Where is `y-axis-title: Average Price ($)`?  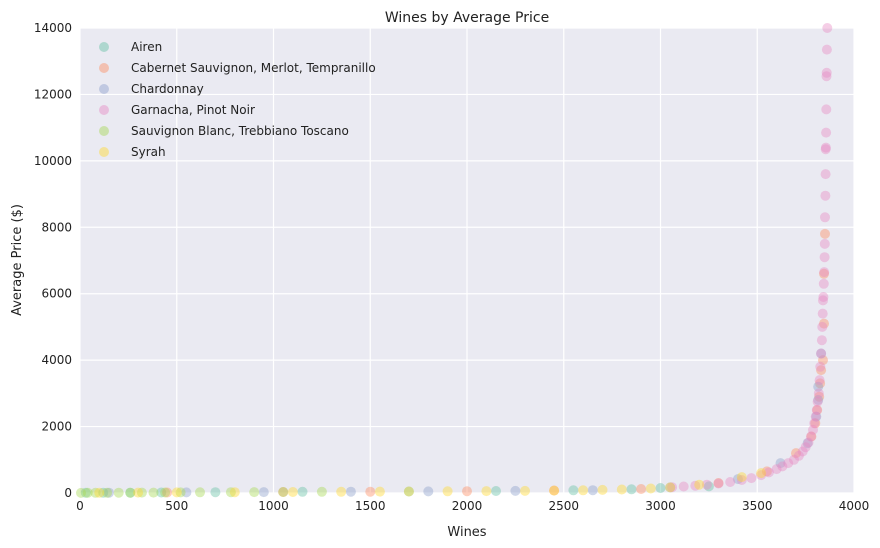 y-axis-title: Average Price ($) is located at coordinates (17, 260).